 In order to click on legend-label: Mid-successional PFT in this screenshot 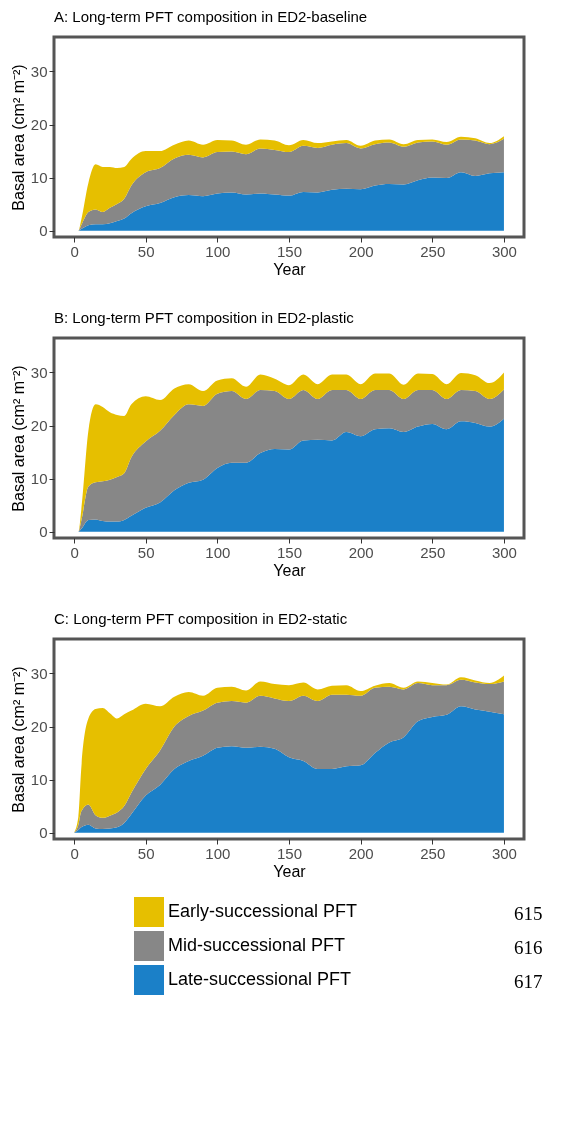, I will do `click(257, 945)`.